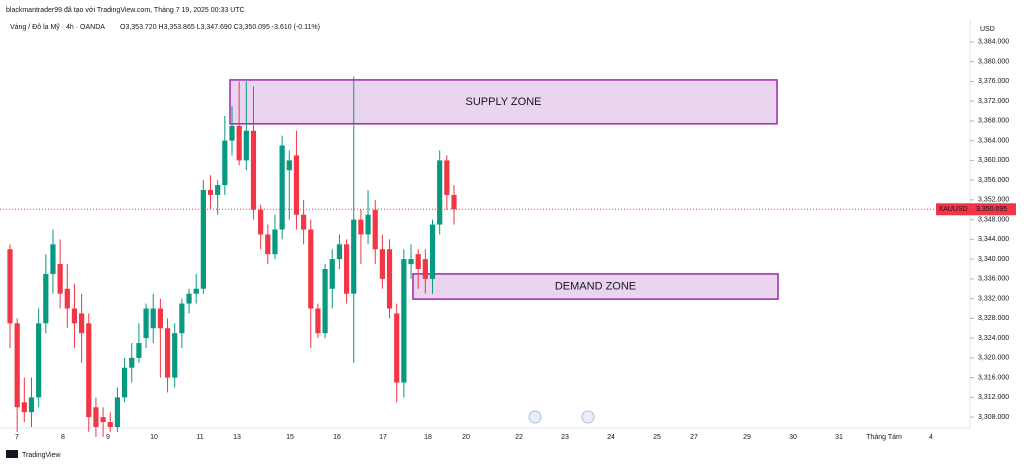 The image size is (1024, 473). What do you see at coordinates (993, 397) in the screenshot?
I see `y-tick-label: 3,312.000` at bounding box center [993, 397].